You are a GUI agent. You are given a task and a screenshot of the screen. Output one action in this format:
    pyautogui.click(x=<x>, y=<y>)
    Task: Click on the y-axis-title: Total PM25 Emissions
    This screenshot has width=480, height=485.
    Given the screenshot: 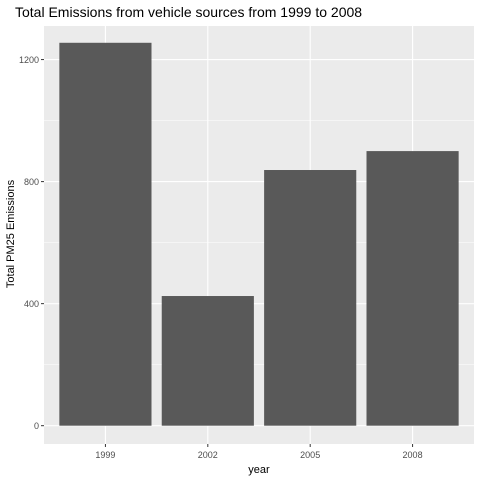 What is the action you would take?
    pyautogui.click(x=11, y=233)
    